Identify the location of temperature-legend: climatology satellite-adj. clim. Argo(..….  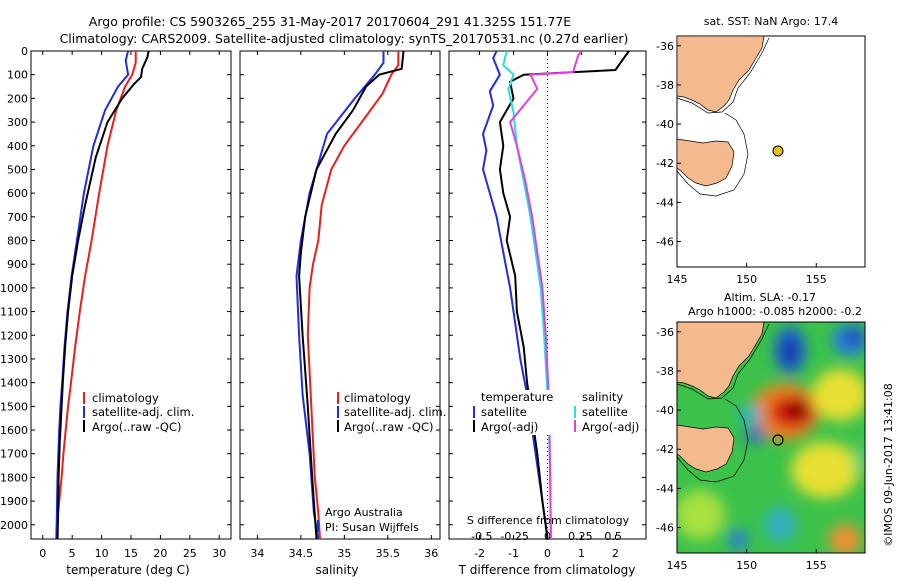
(138, 412).